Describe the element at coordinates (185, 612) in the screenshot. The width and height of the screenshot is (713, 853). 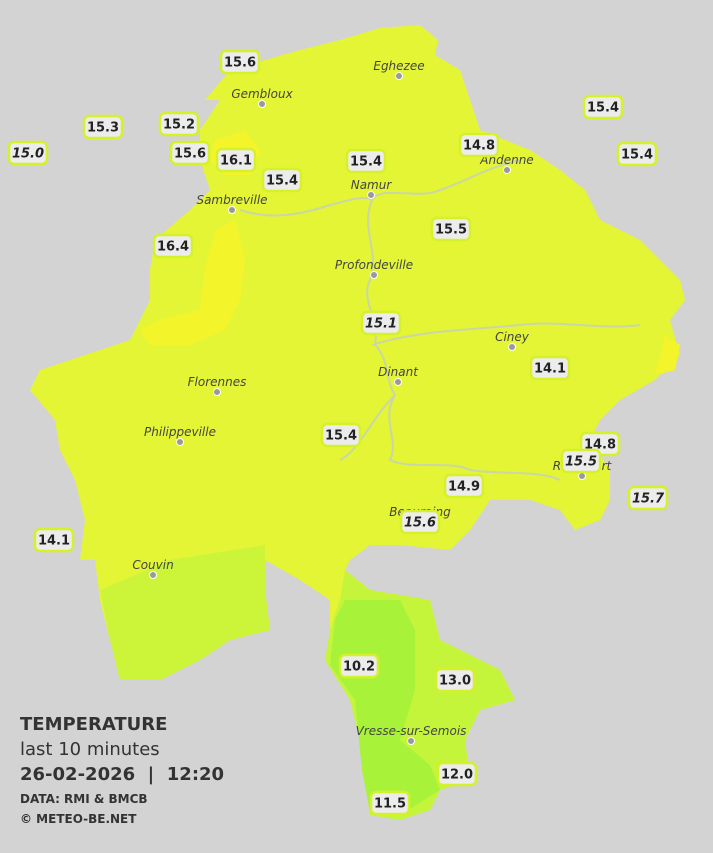
I see `cool-zone` at that location.